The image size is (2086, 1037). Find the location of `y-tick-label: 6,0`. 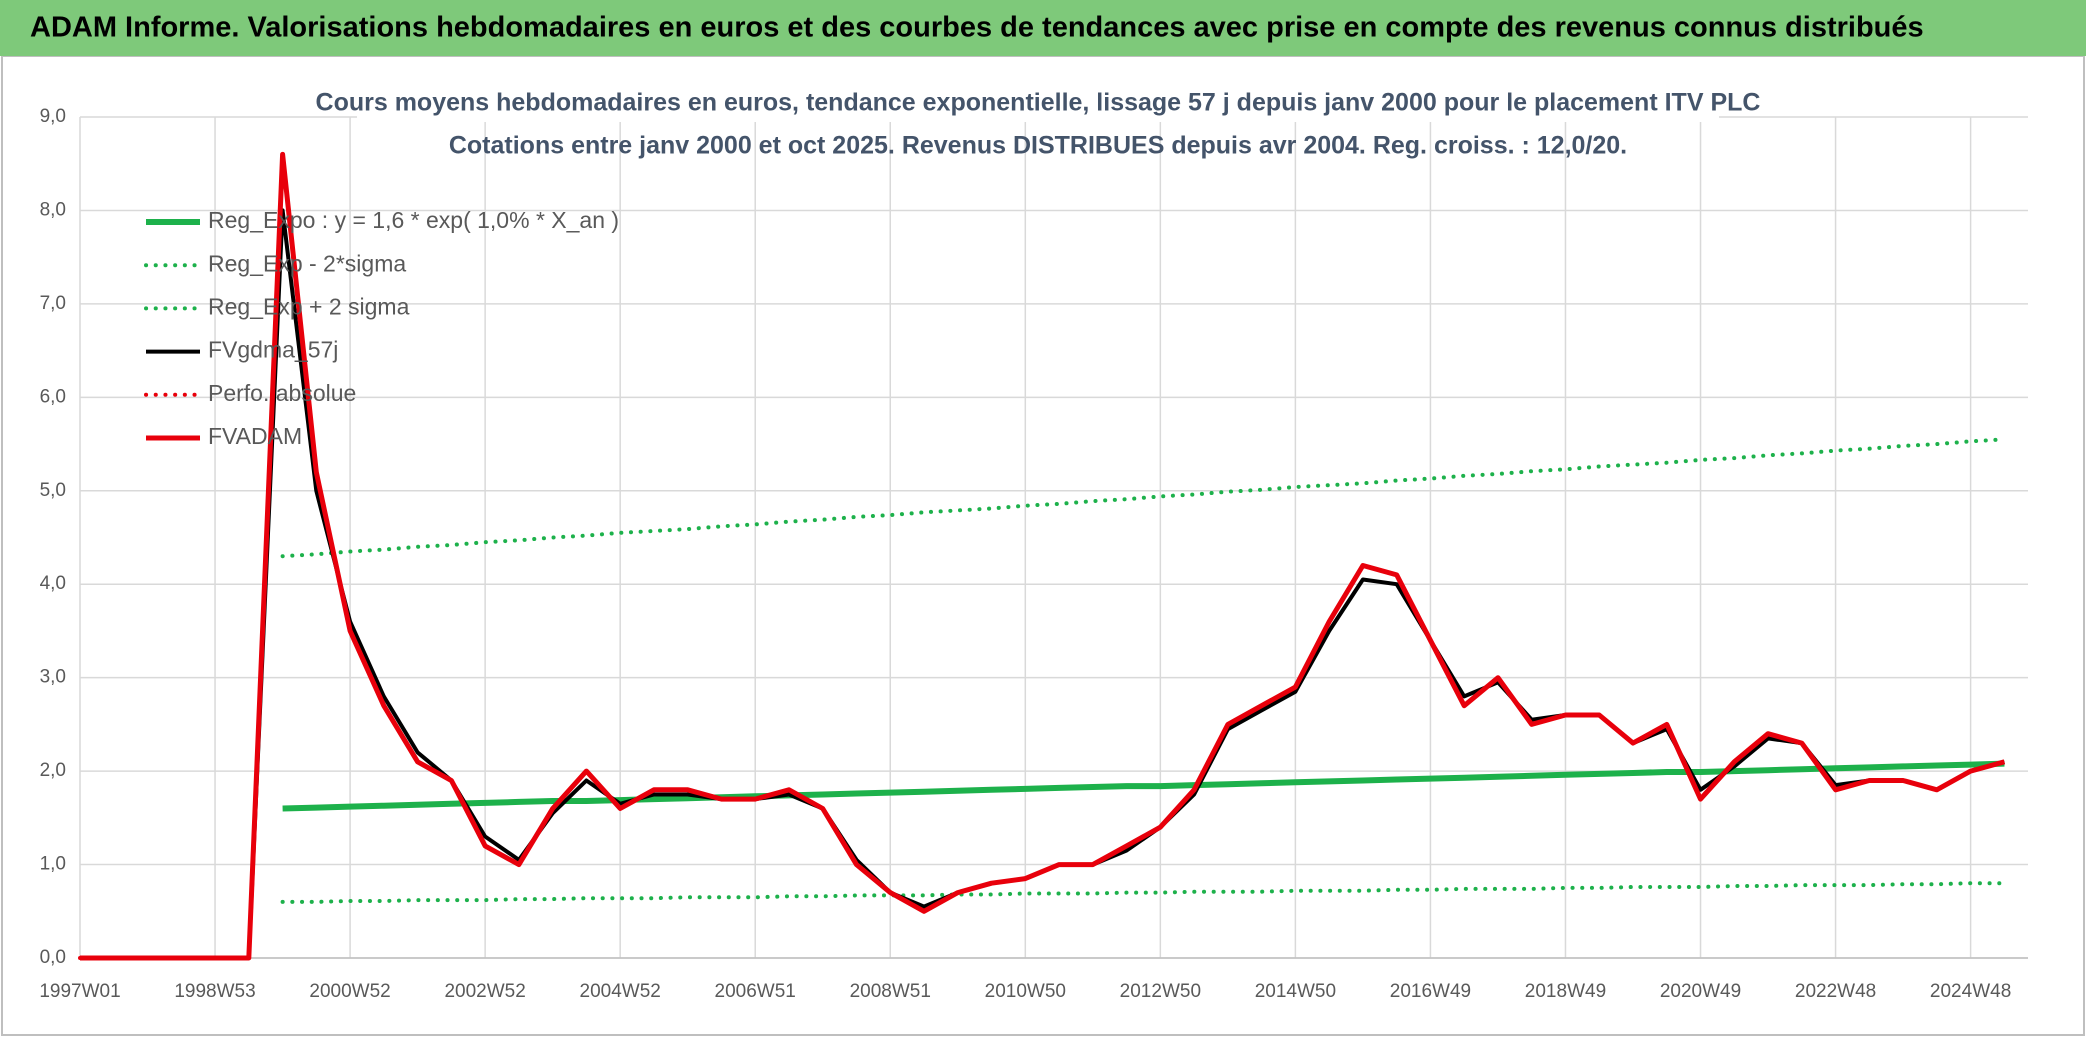

y-tick-label: 6,0 is located at coordinates (53, 396).